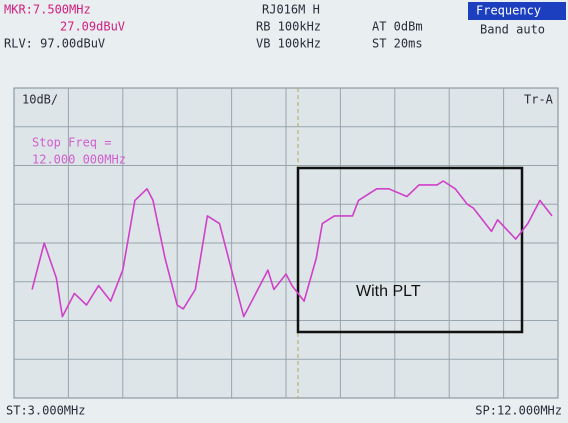  Describe the element at coordinates (539, 100) in the screenshot. I see `trace-name: Tr-A` at that location.